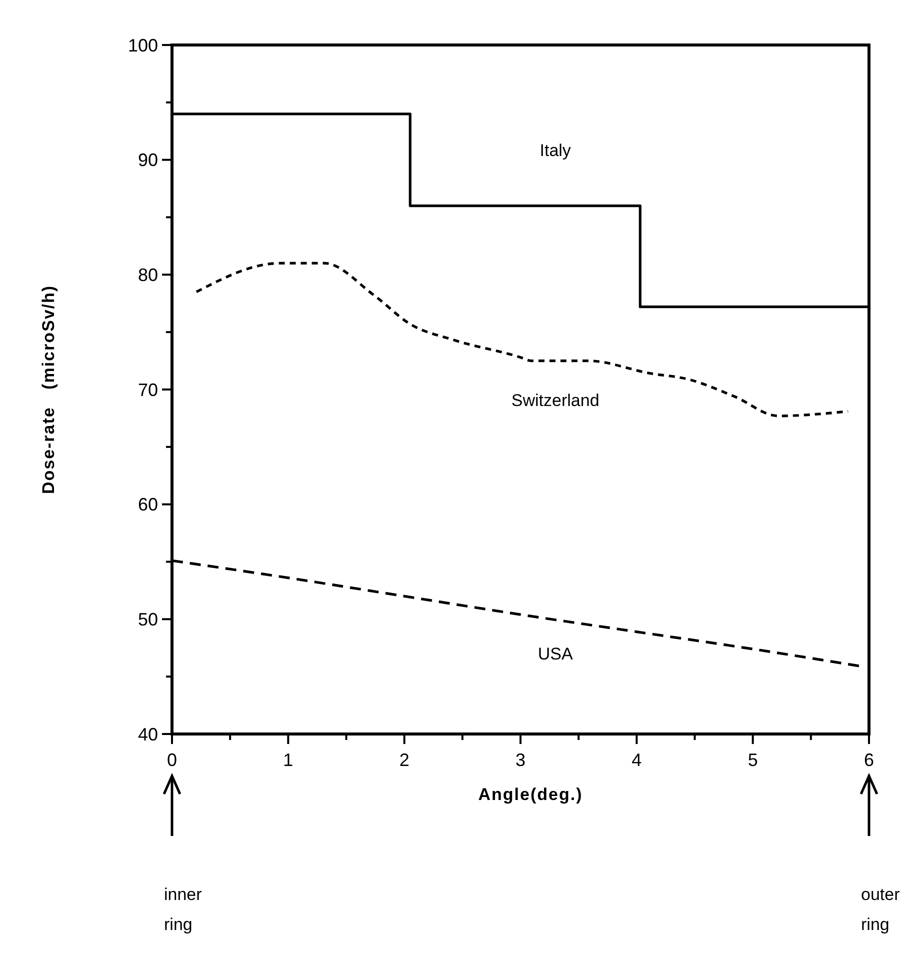 This screenshot has height=973, width=917. Describe the element at coordinates (522, 340) in the screenshot. I see `line-series` at that location.